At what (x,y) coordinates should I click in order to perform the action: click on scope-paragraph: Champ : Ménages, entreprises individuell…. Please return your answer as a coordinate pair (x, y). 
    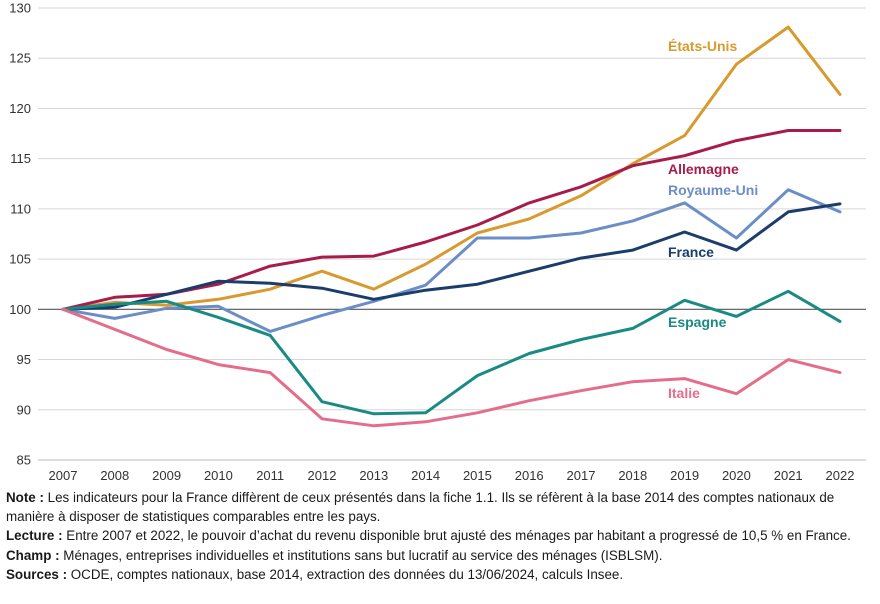
    Looking at the image, I should click on (440, 555).